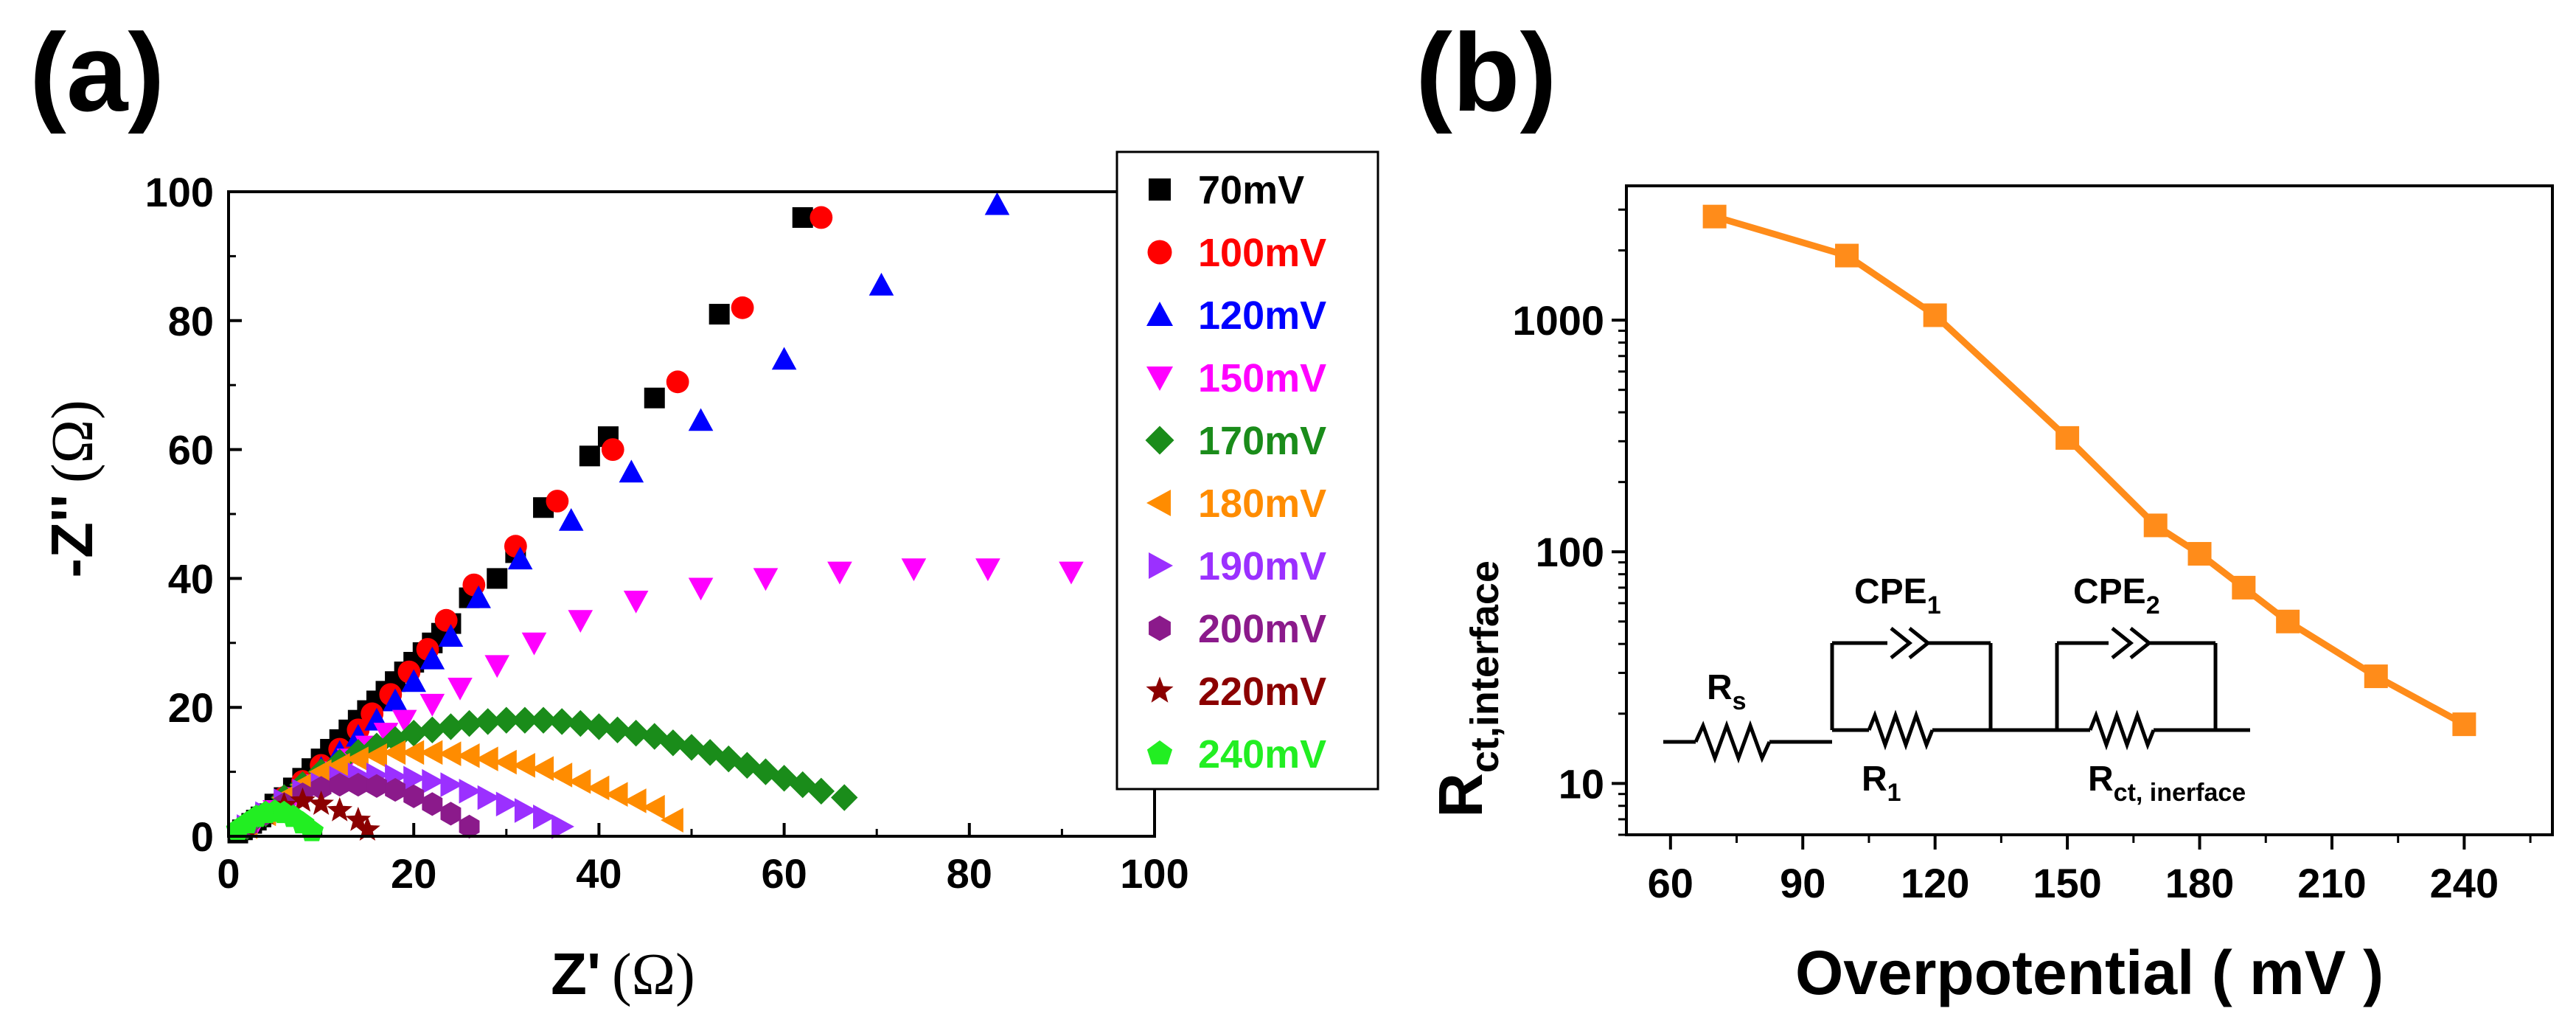 The width and height of the screenshot is (2576, 1028). I want to click on svg-text: Rct,interface, so click(1467, 689).